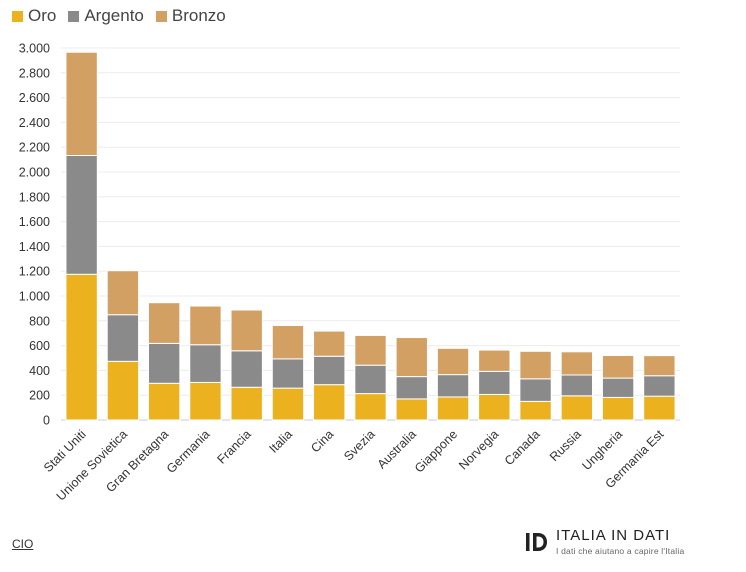 Image resolution: width=746 pixels, height=572 pixels. Describe the element at coordinates (188, 451) in the screenshot. I see `x-tick-label: Germania` at that location.